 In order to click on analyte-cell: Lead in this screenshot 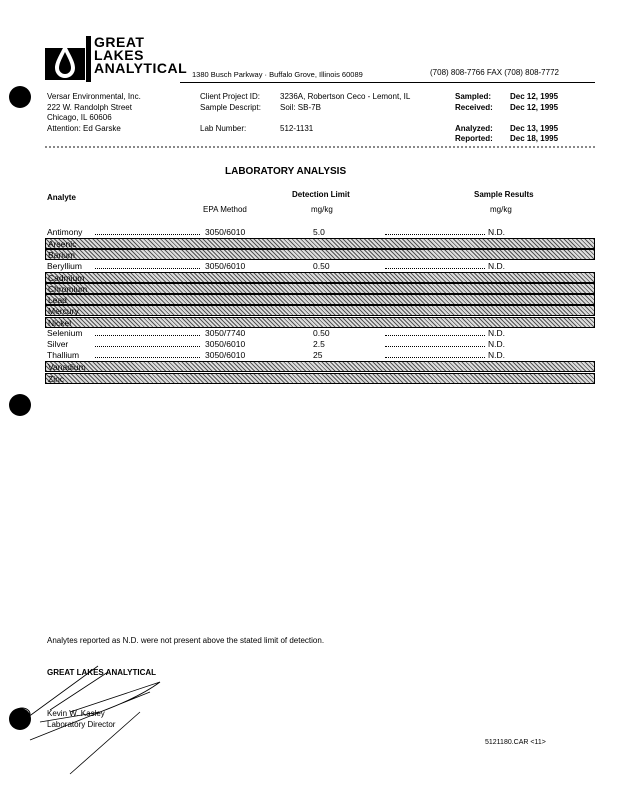, I will do `click(57, 300)`.